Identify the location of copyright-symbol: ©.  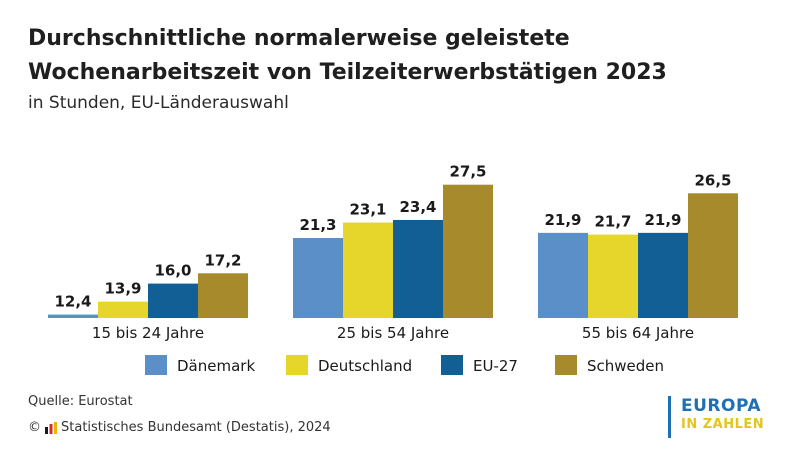
(34, 427).